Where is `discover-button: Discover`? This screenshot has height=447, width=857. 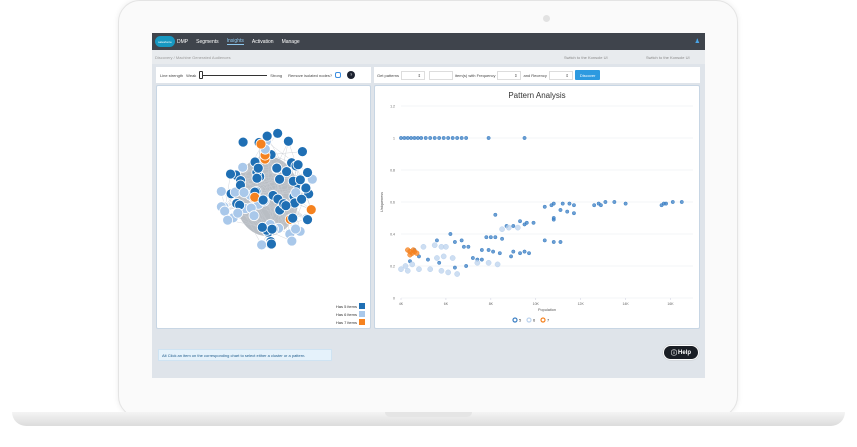
discover-button: Discover is located at coordinates (587, 75).